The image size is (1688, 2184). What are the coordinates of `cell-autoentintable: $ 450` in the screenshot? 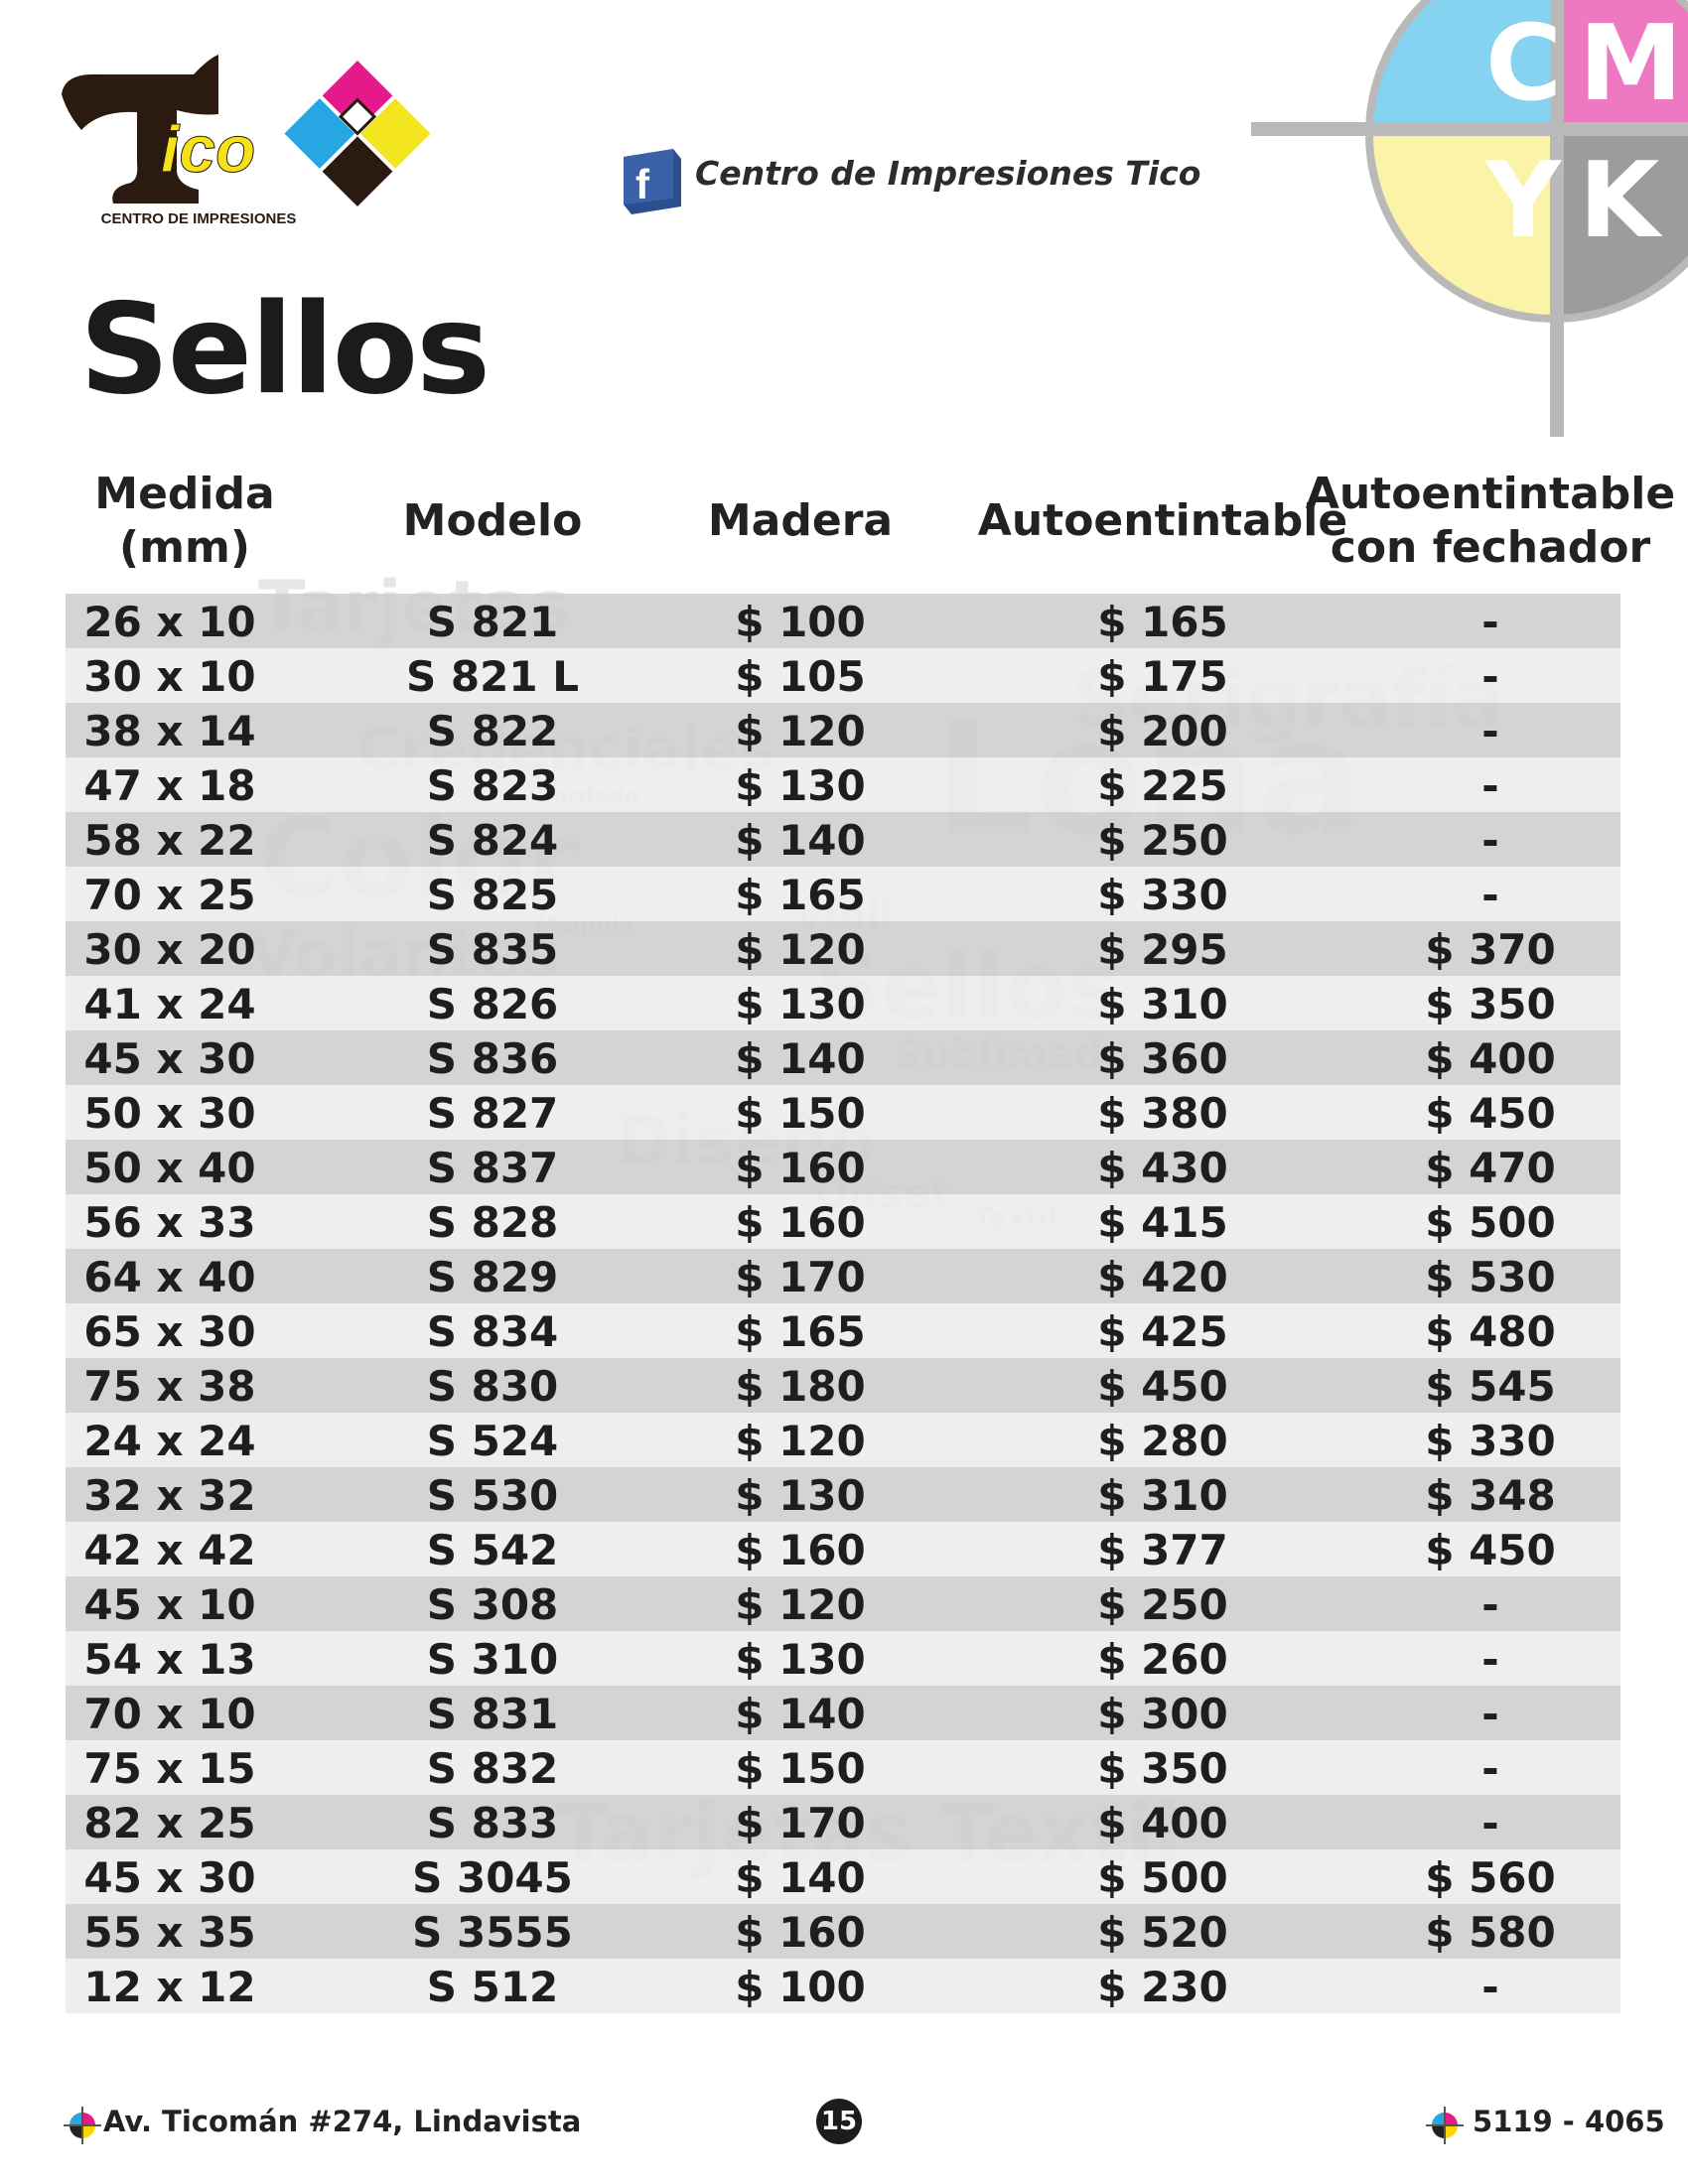 It's located at (1162, 1386).